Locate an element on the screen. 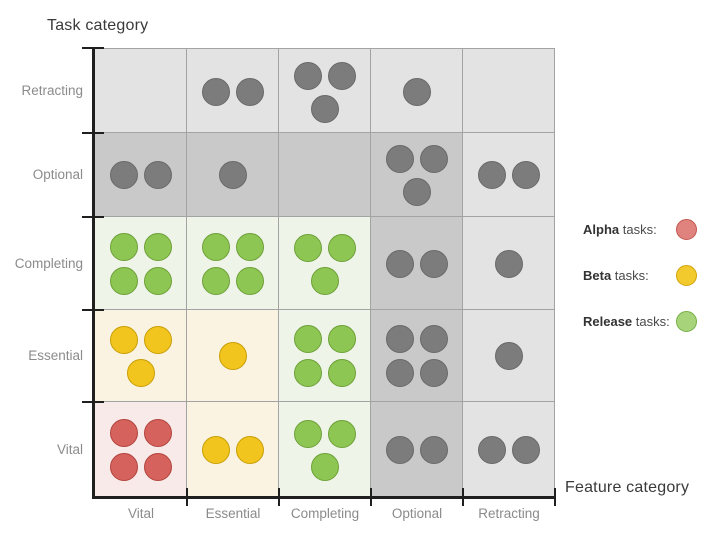 The width and height of the screenshot is (720, 542). matrix-cell-retracting-retracting is located at coordinates (509, 90).